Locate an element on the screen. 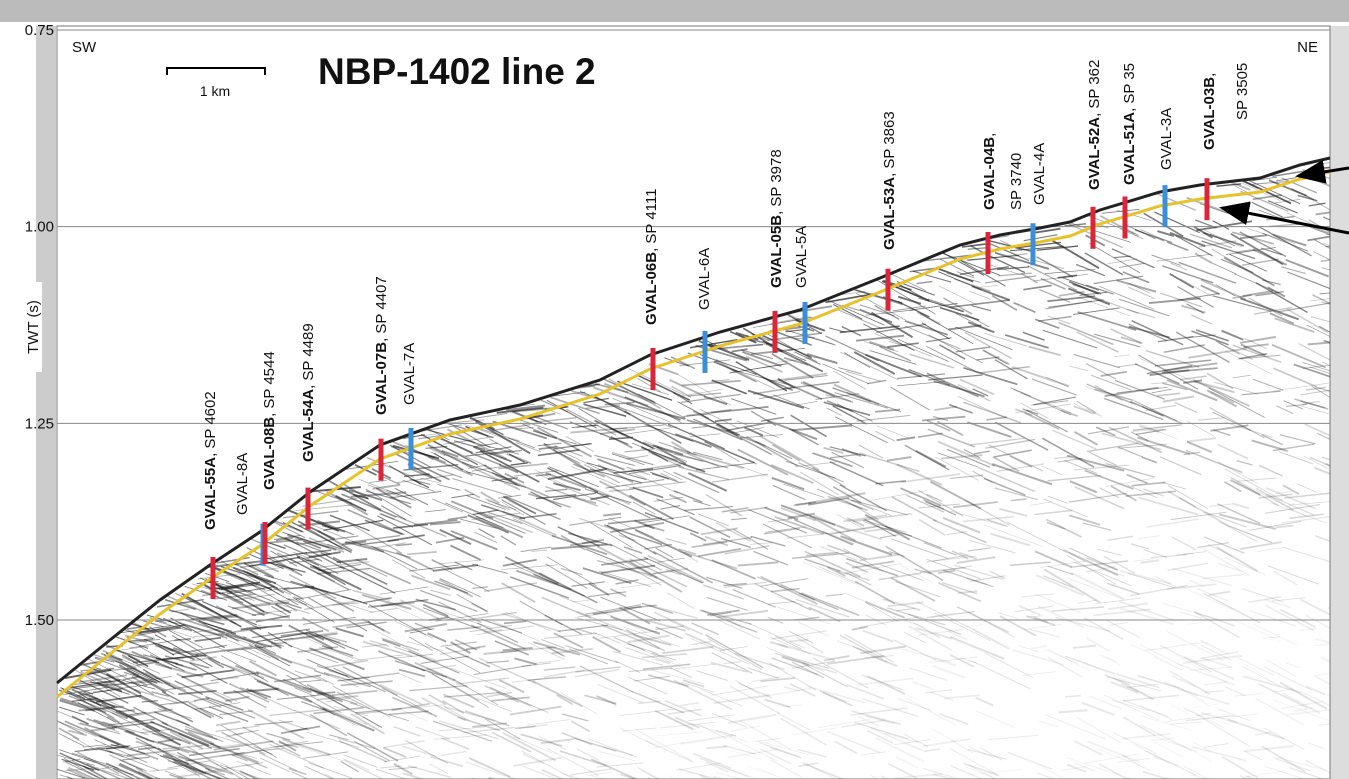  core-detail: , SP 3863 is located at coordinates (889, 144).